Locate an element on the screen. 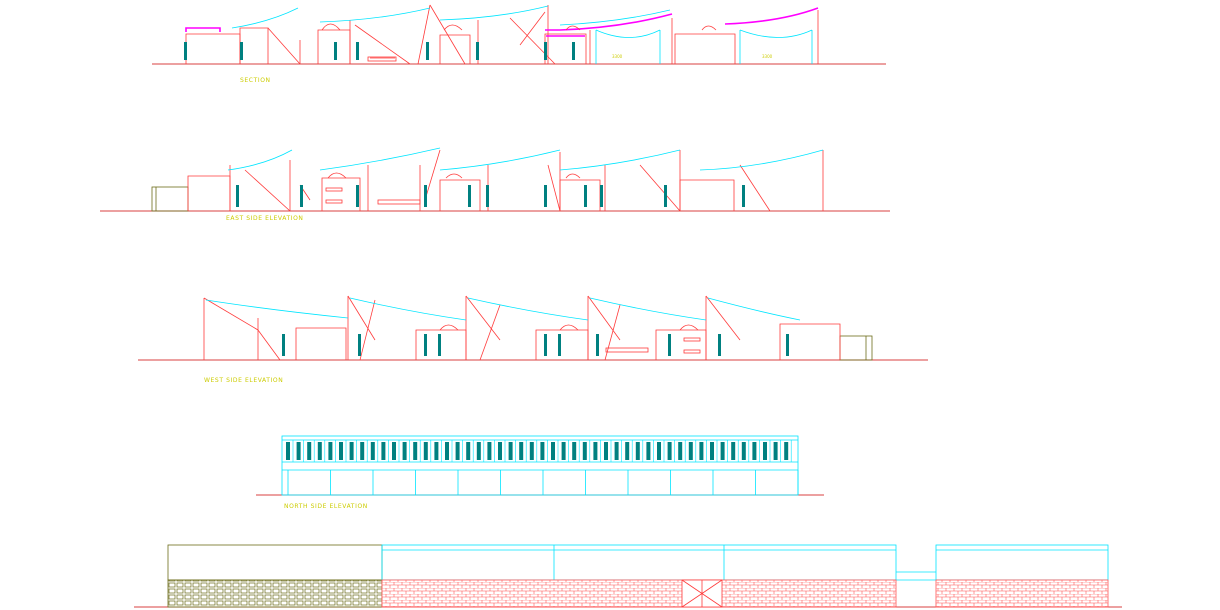 The height and width of the screenshot is (610, 1220). bottom-elevation-drawing is located at coordinates (628, 576).